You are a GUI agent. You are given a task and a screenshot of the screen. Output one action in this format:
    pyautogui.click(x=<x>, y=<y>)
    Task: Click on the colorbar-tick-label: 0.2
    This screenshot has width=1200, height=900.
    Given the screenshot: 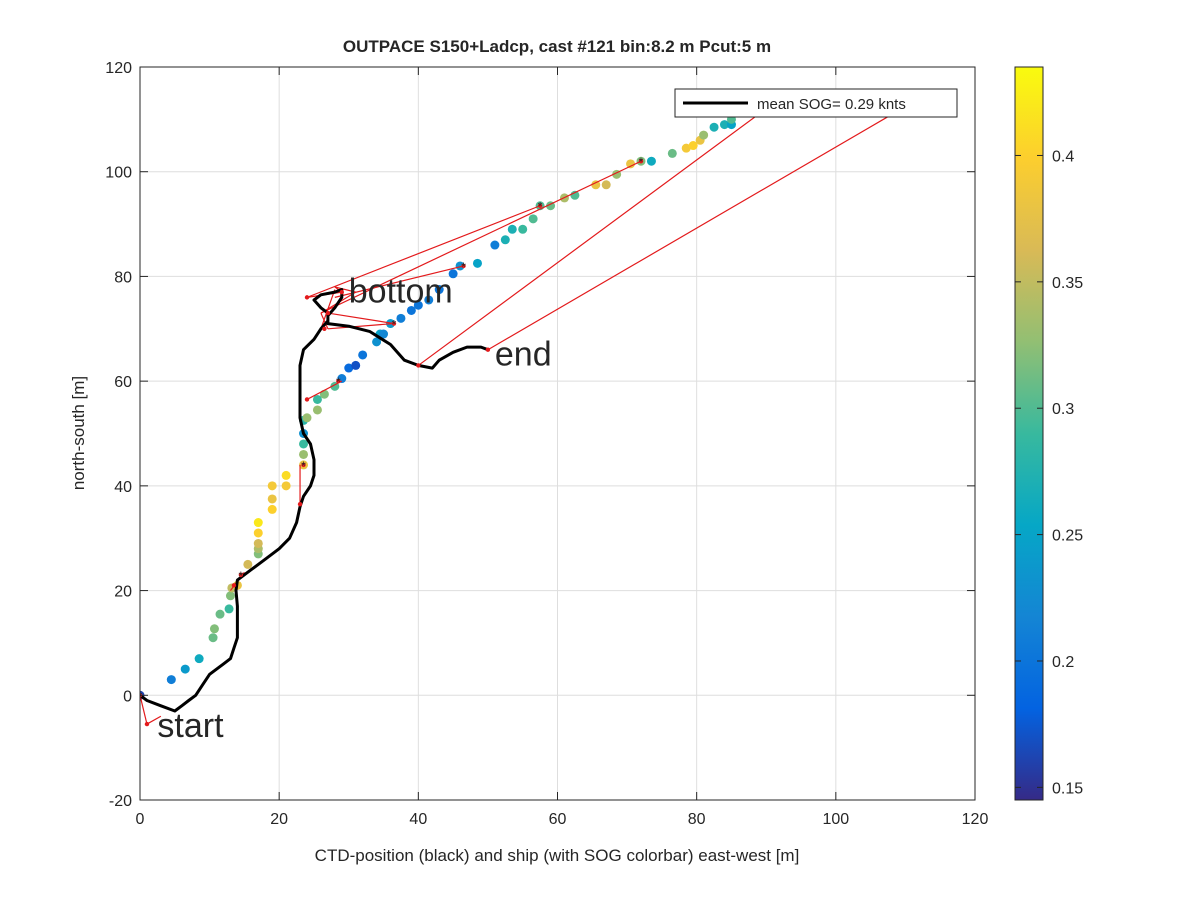 What is the action you would take?
    pyautogui.click(x=1063, y=662)
    